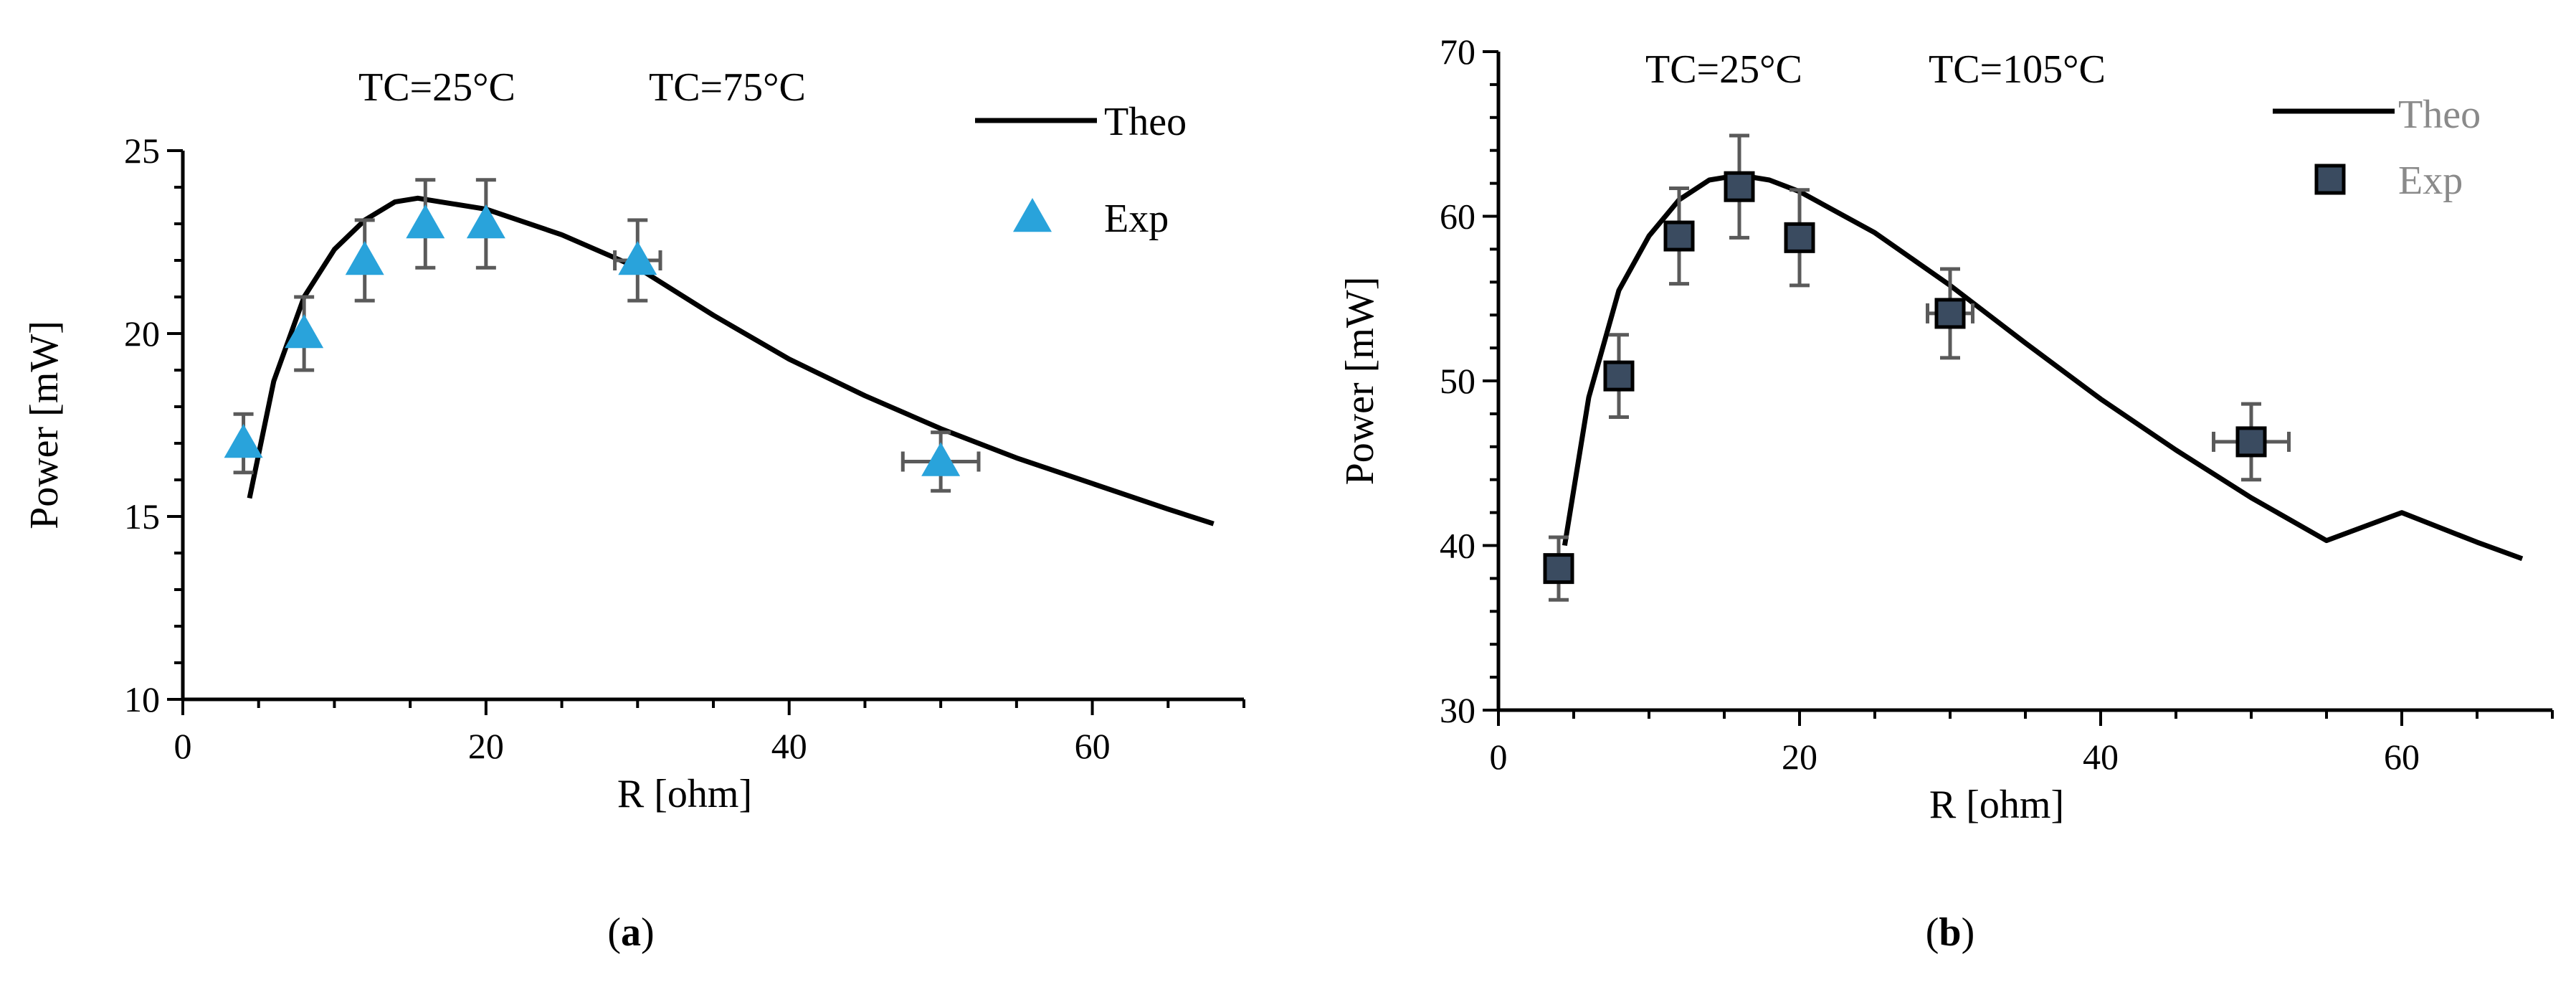 This screenshot has width=2576, height=987. I want to click on condition-label: TC=75°C, so click(727, 87).